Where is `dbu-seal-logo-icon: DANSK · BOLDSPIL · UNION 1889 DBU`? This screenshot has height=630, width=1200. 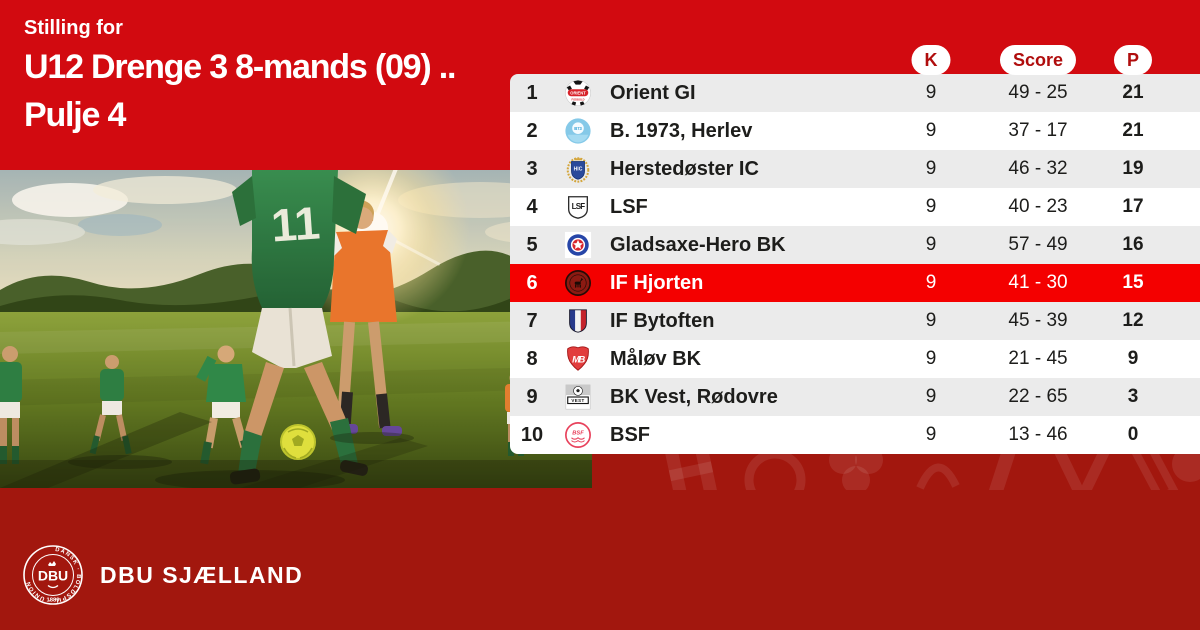 dbu-seal-logo-icon: DANSK · BOLDSPIL · UNION 1889 DBU is located at coordinates (53, 575).